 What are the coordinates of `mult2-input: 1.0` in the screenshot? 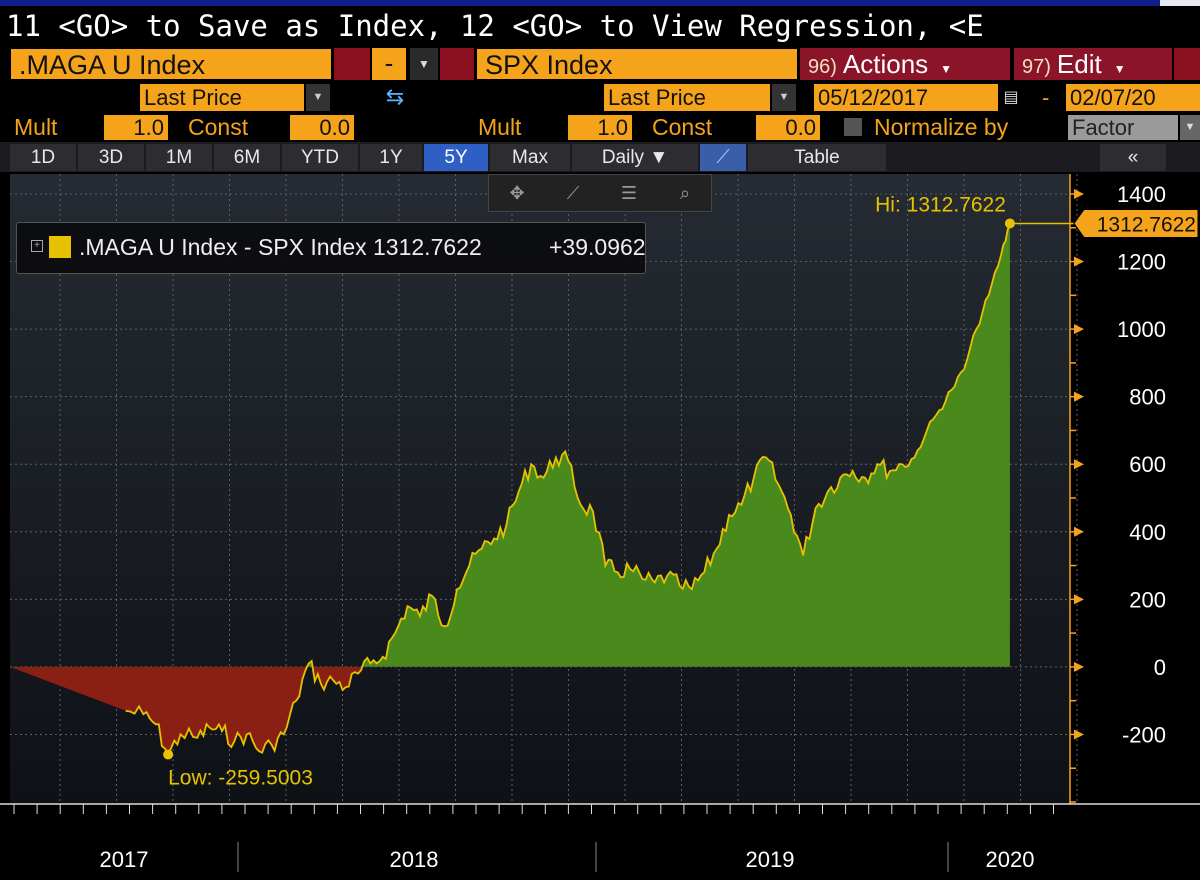 It's located at (600, 127).